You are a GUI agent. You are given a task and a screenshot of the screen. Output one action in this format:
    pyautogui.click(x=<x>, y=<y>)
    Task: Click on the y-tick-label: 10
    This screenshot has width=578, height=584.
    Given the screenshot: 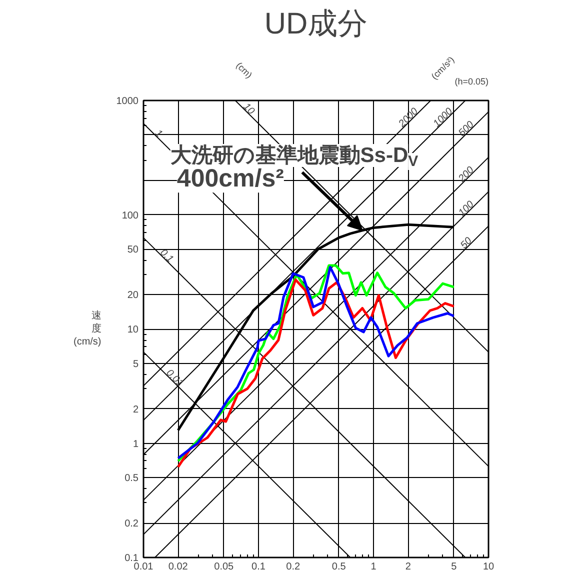 What is the action you would take?
    pyautogui.click(x=133, y=330)
    